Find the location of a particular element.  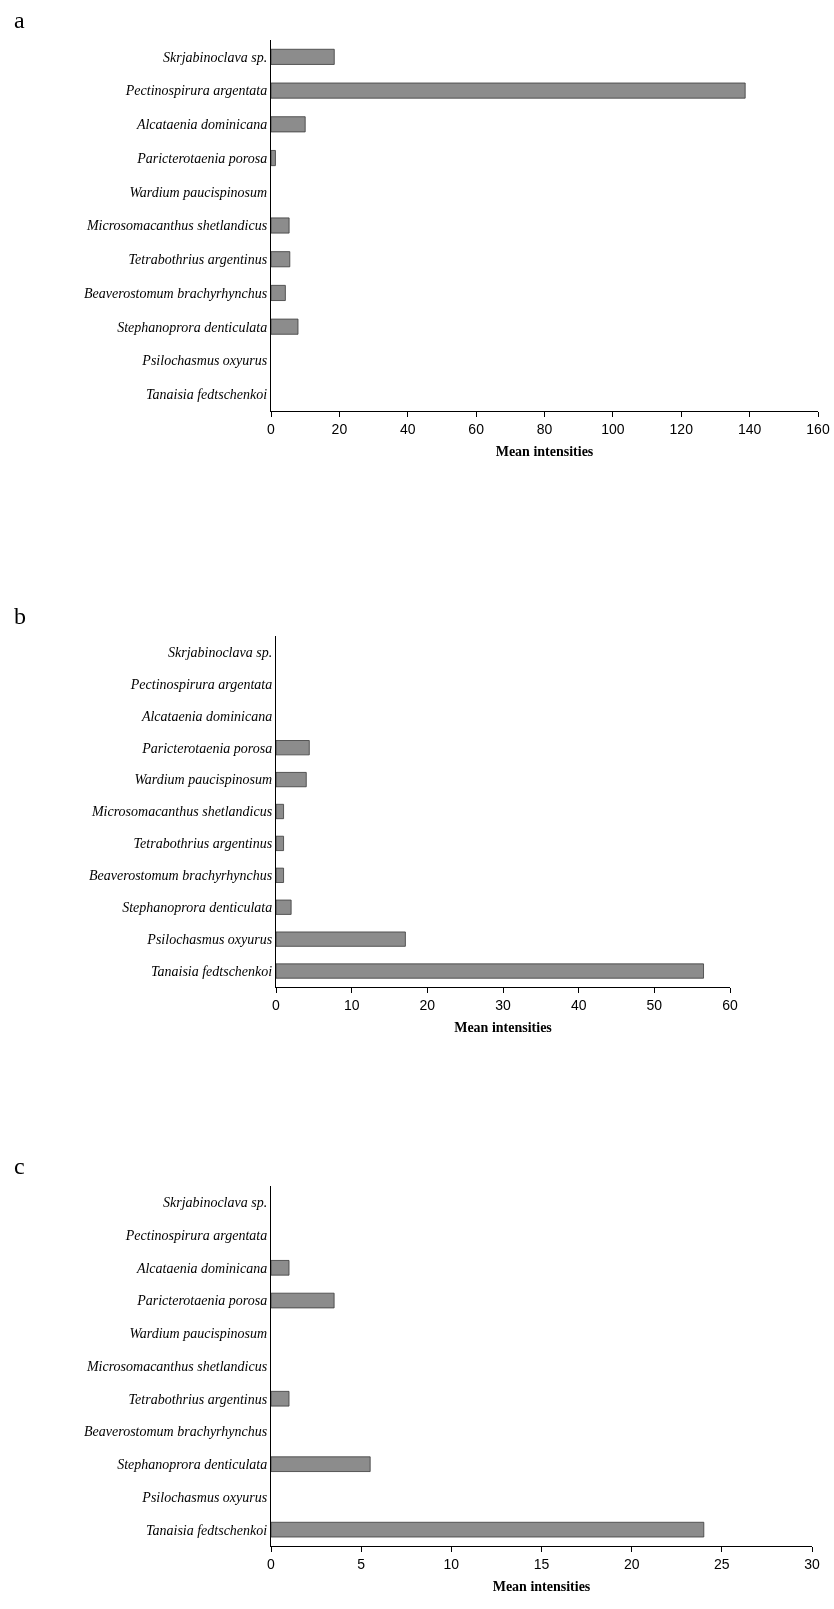

x-tick-label: 100 is located at coordinates (613, 428).